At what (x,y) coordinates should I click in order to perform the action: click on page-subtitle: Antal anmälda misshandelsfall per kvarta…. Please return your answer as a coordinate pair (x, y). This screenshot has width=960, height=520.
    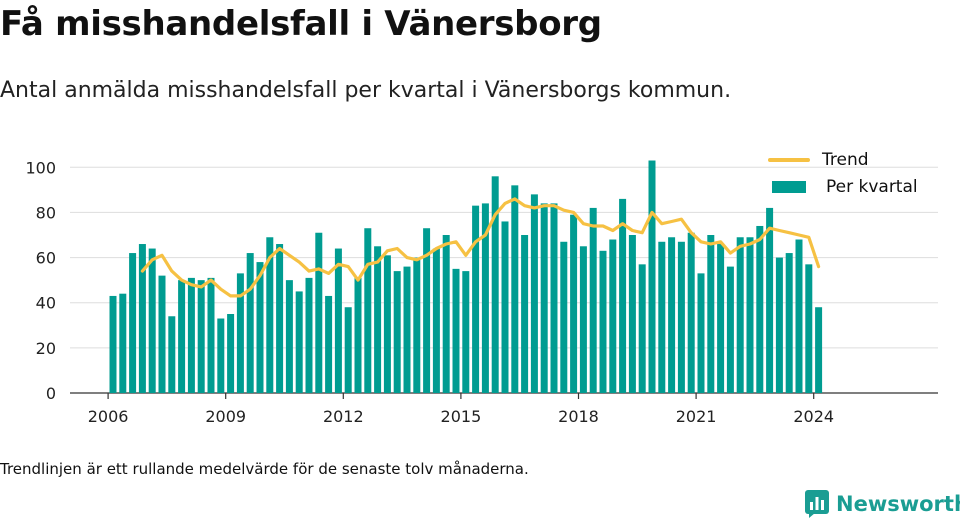
    Looking at the image, I should click on (366, 90).